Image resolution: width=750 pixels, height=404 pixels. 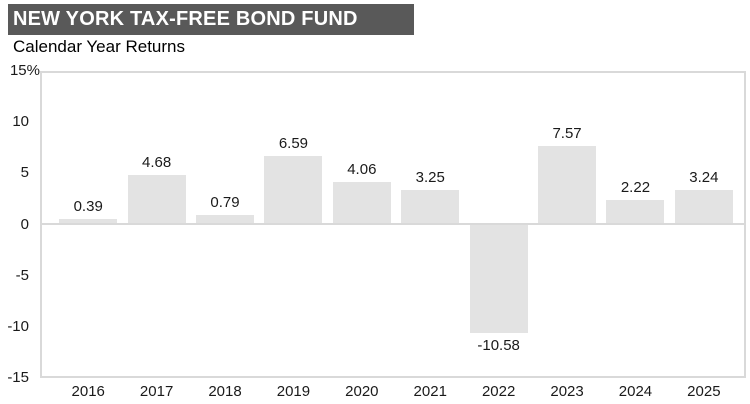 I want to click on bar-slot-2025: 3.24, so click(x=704, y=224).